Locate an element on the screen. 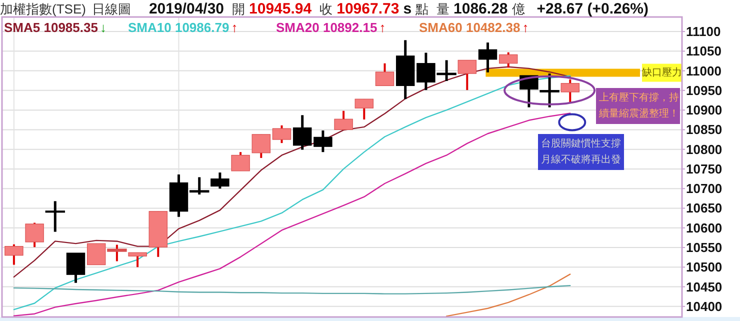  text: 點 is located at coordinates (421, 9).